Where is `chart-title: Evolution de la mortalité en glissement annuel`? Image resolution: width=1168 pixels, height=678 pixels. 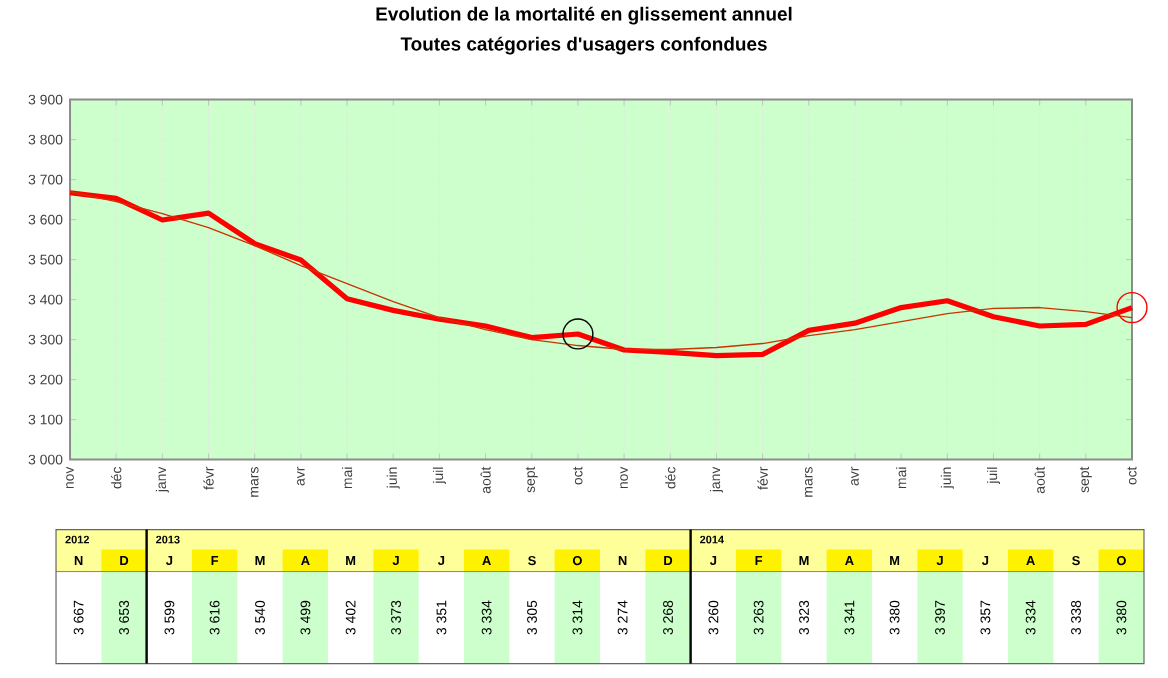
chart-title: Evolution de la mortalité en glissement annuel is located at coordinates (584, 15).